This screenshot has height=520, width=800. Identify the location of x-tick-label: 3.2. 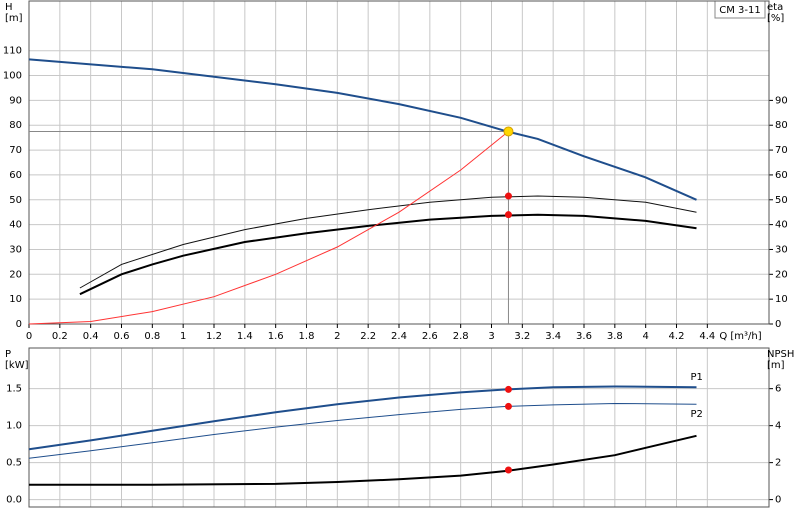
(522, 336).